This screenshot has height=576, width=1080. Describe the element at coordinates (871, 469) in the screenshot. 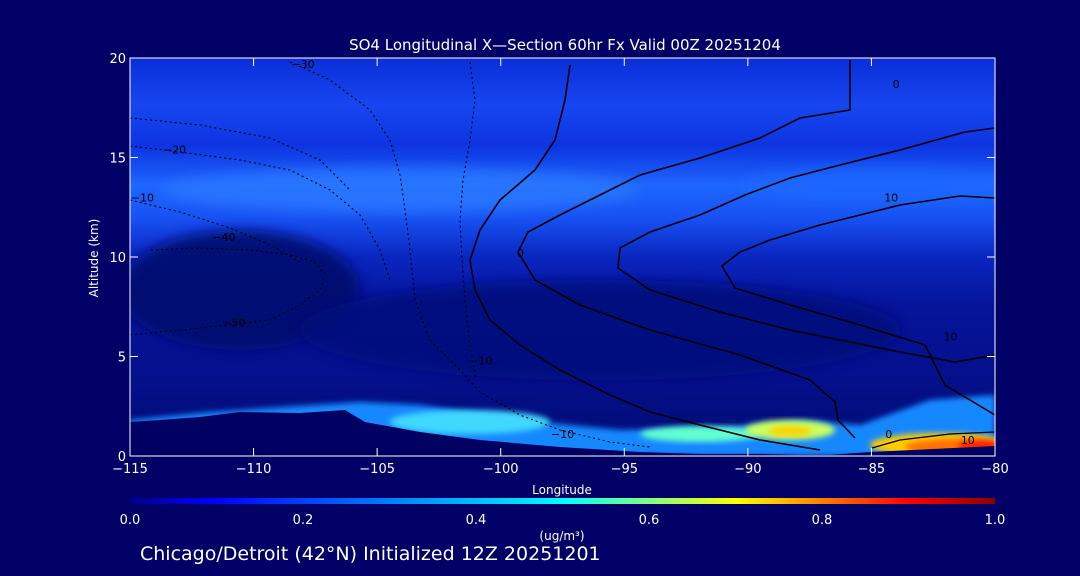

I see `x-tick-label: −85` at that location.